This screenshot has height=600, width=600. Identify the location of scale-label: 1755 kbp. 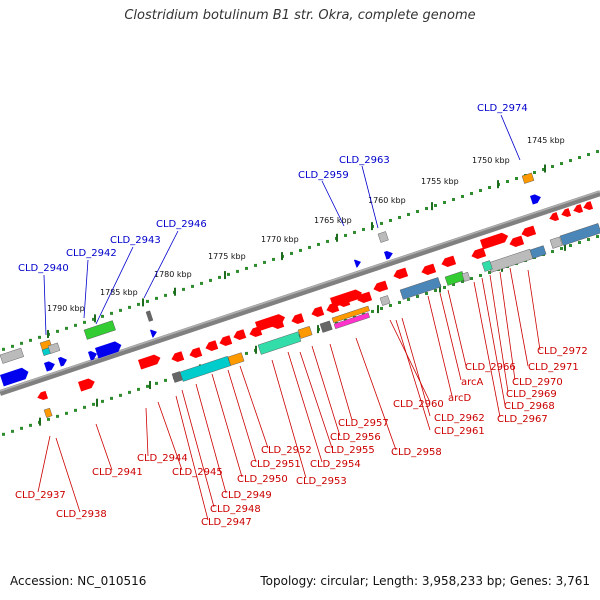
(440, 181).